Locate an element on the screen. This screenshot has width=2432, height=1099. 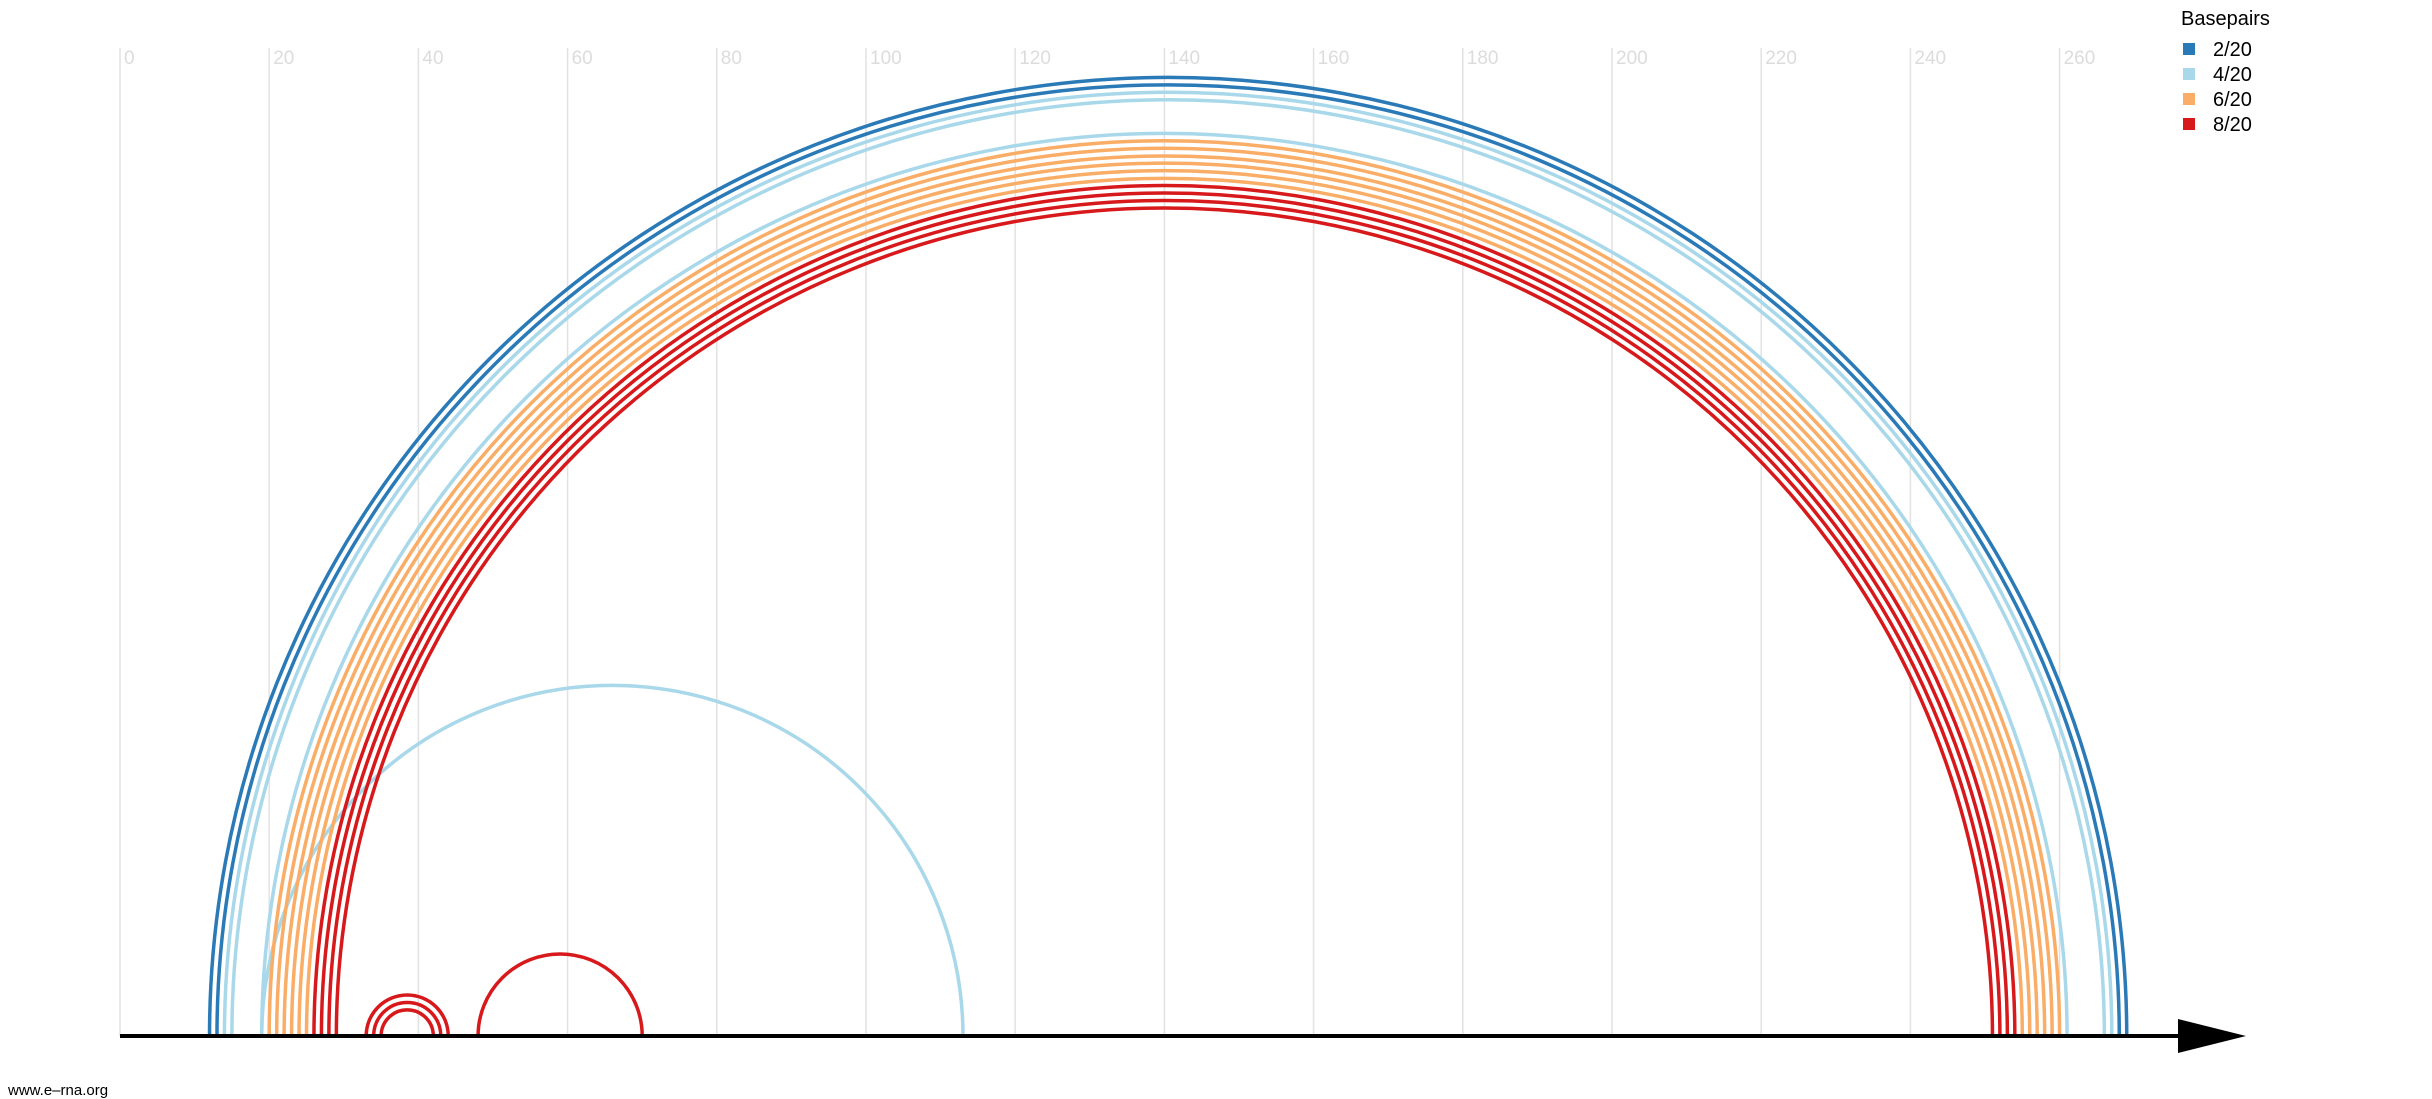
x-tick-label: 180 is located at coordinates (1483, 58).